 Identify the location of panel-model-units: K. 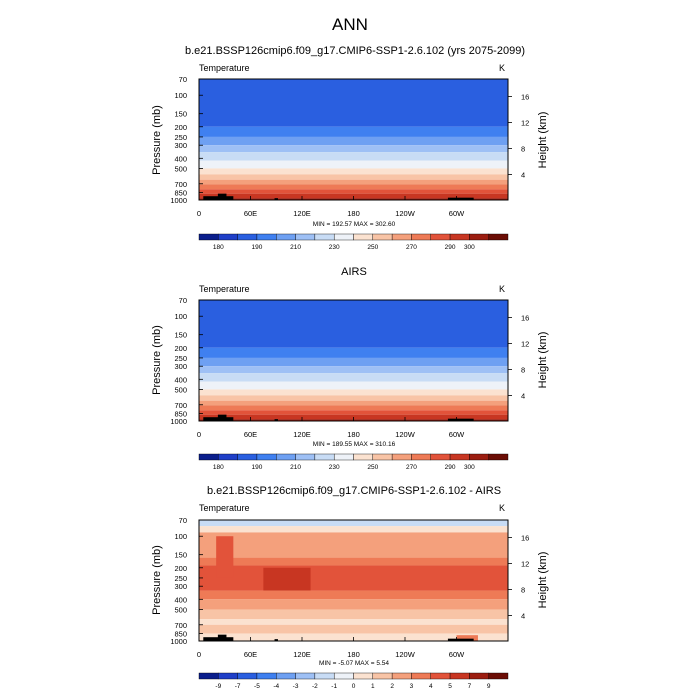
(502, 68).